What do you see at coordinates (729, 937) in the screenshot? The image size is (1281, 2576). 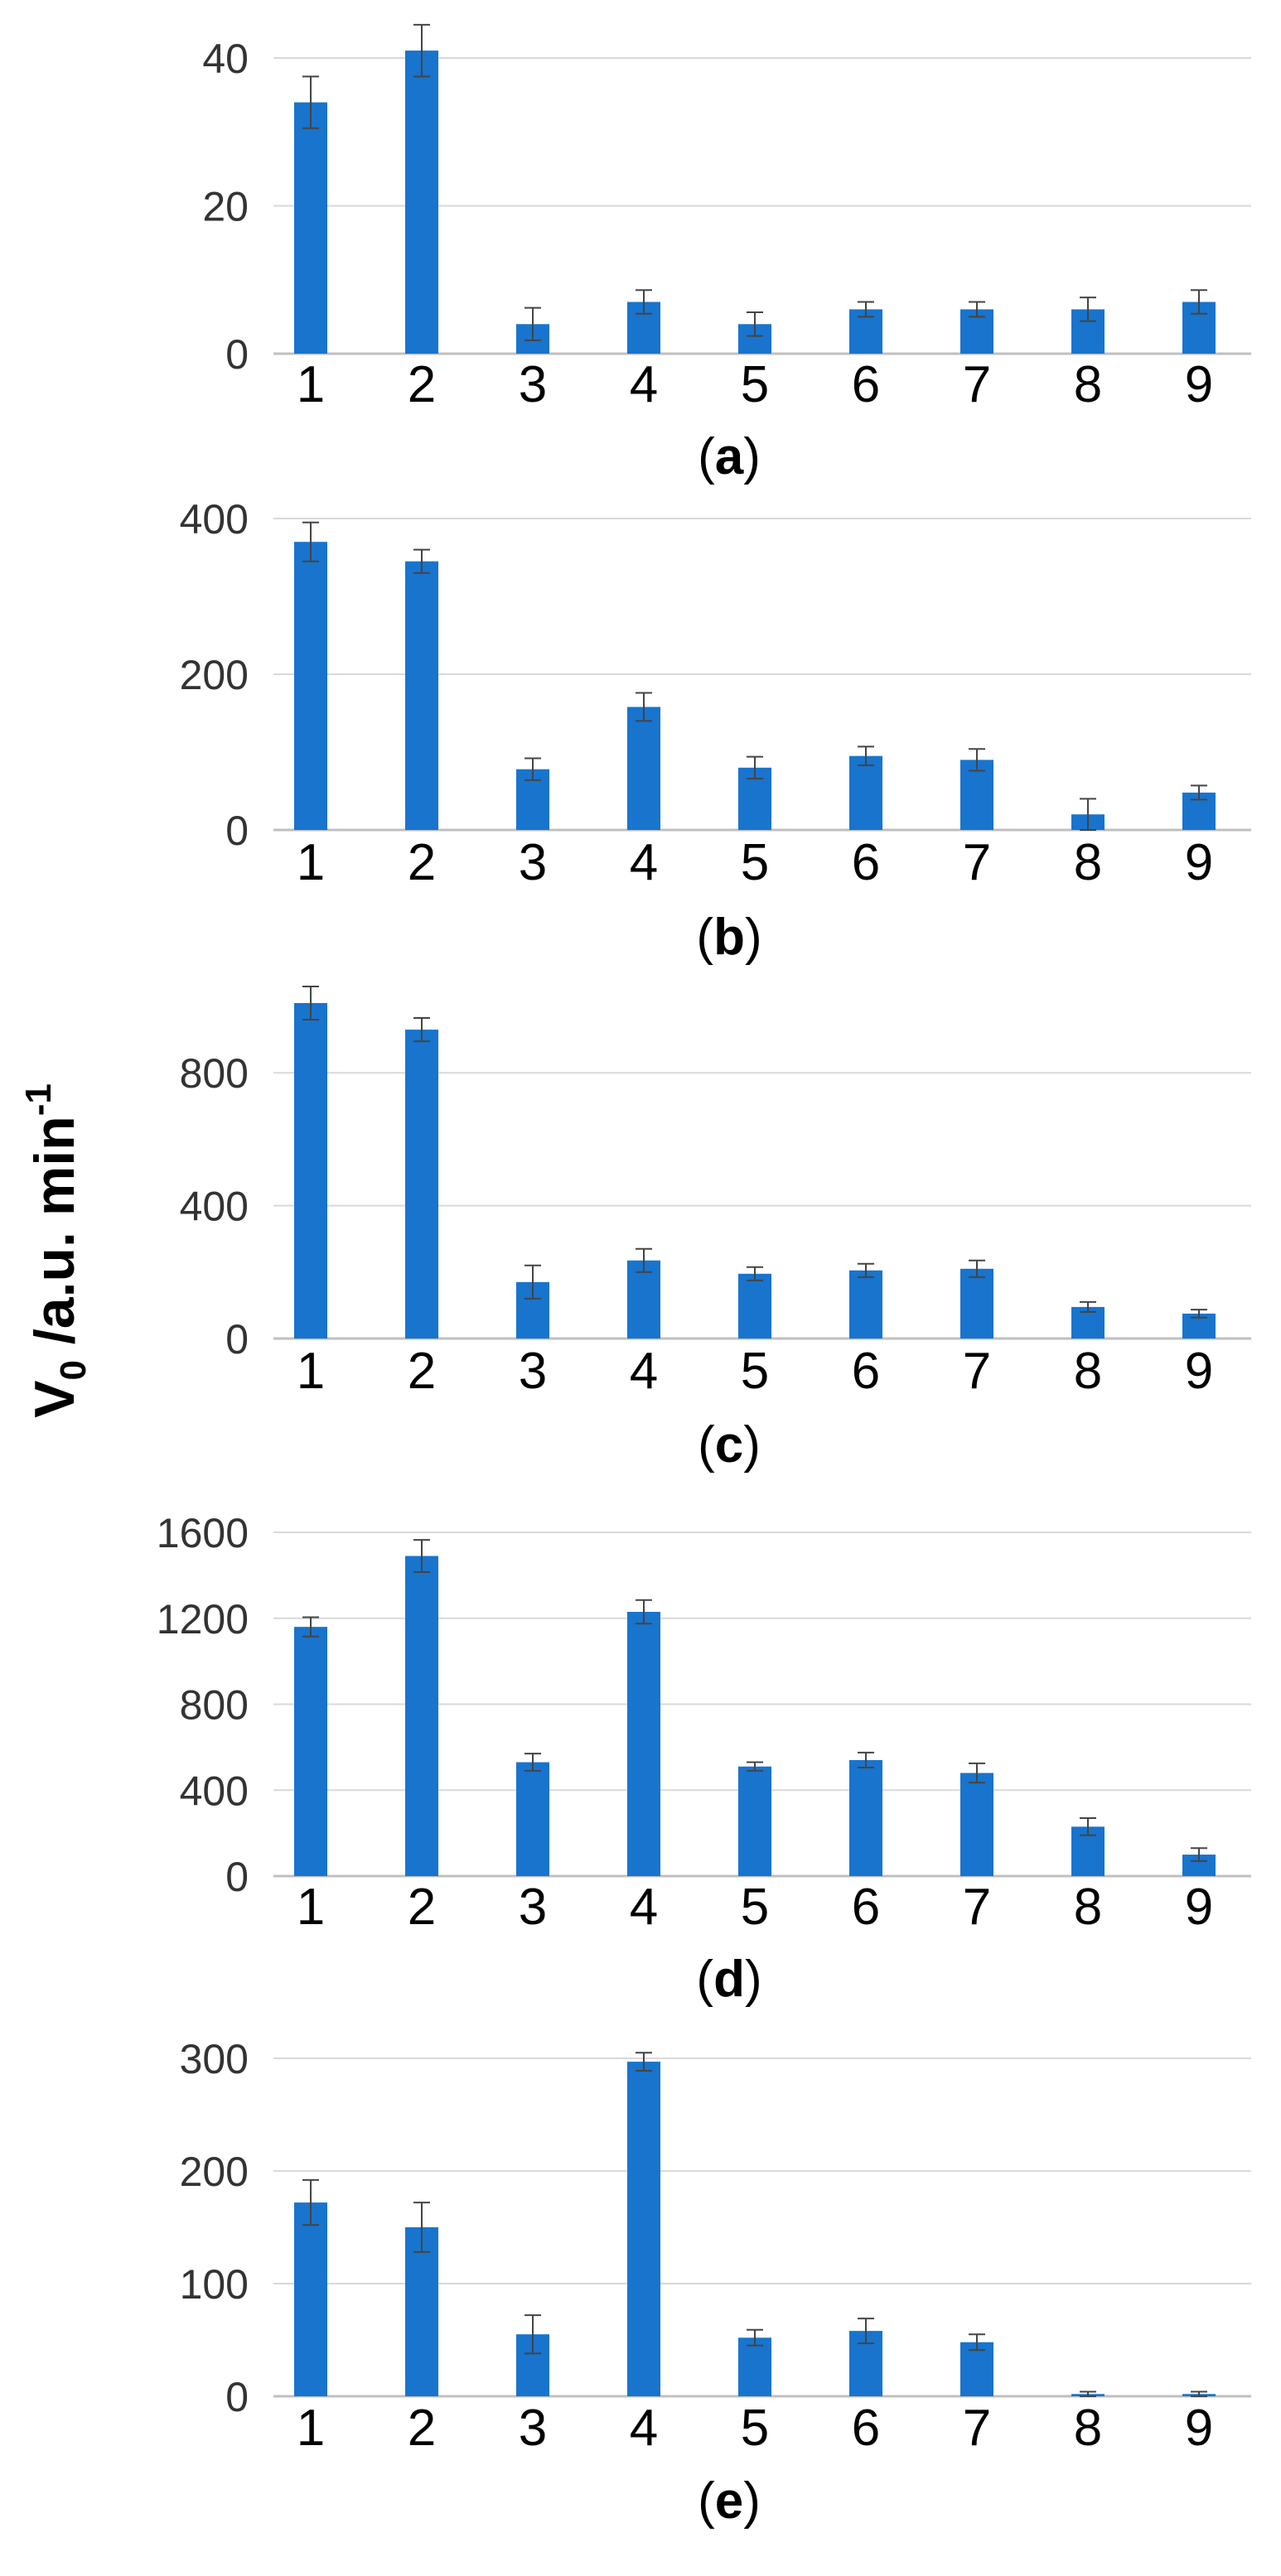 I see `panel-label: (b)` at bounding box center [729, 937].